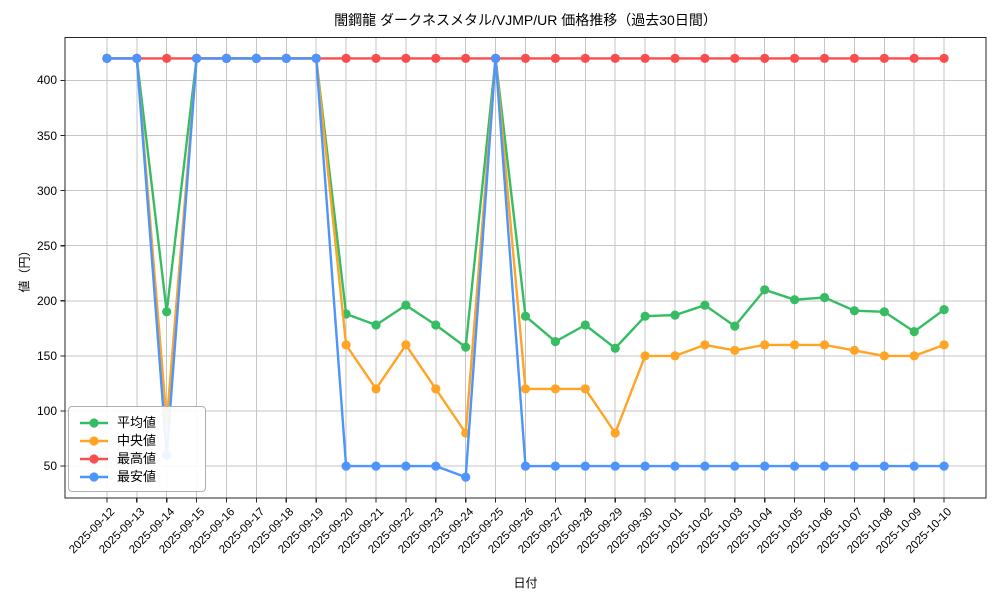 The height and width of the screenshot is (600, 1000). I want to click on legend-label-avg: 平均値, so click(137, 422).